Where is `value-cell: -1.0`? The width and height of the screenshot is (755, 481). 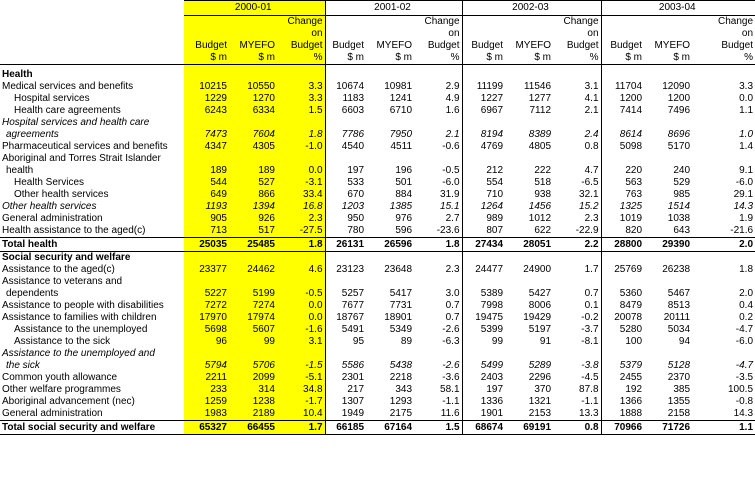
value-cell: -1.0 is located at coordinates (301, 147).